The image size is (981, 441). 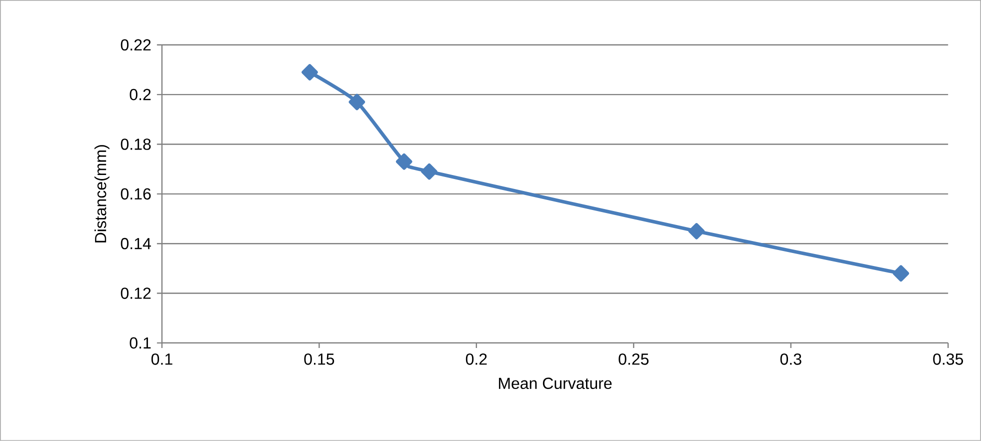 I want to click on x-tick-label: 0.35, so click(x=948, y=359).